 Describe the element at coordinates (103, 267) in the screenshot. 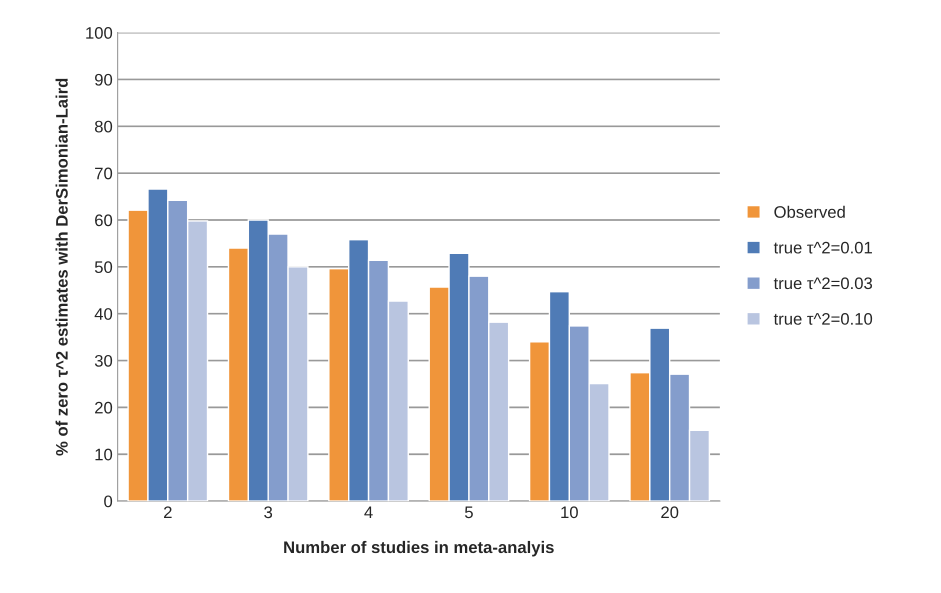

I see `y-tick-label: 50` at that location.